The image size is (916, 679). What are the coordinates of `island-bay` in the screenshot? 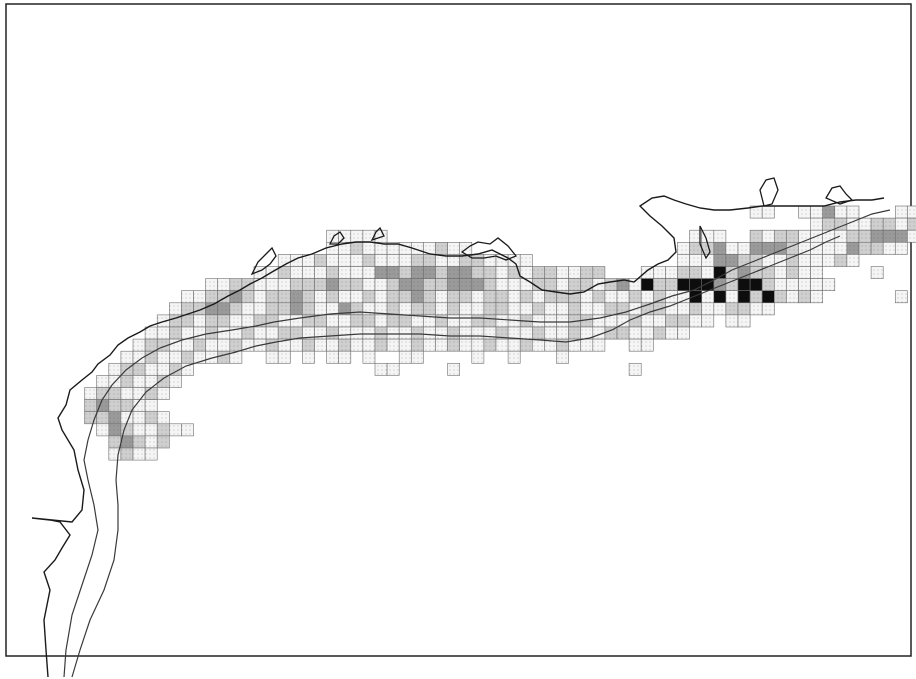 It's located at (356, 235).